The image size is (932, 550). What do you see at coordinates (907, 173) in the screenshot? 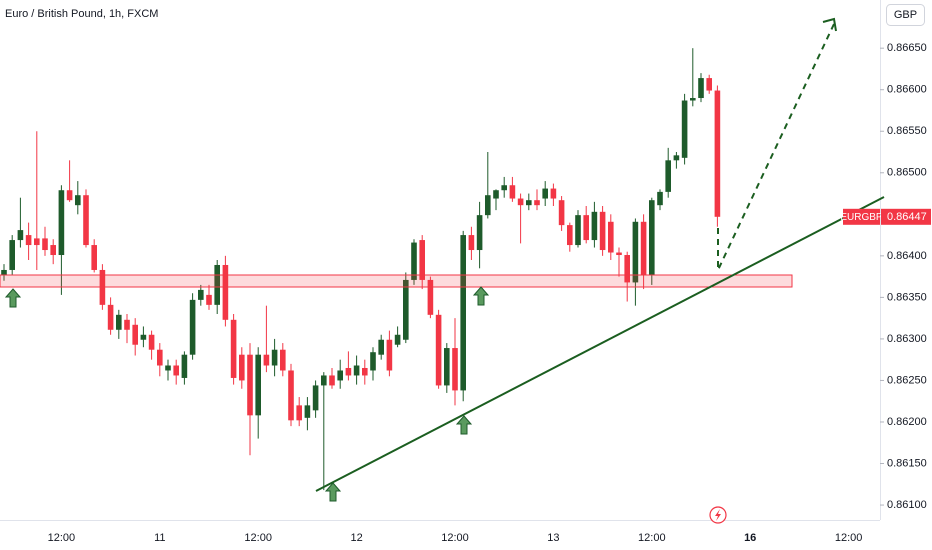
I see `y-tick-label: 0.86500` at bounding box center [907, 173].